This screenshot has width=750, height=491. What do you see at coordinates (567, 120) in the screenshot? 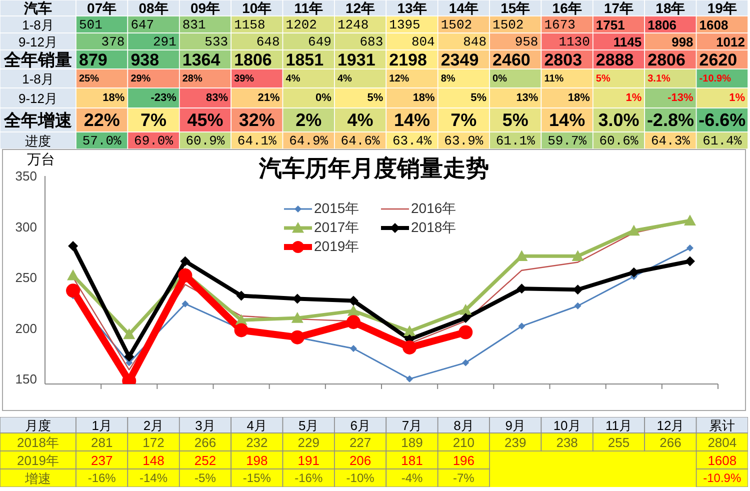
I see `data-label: 14%` at bounding box center [567, 120].